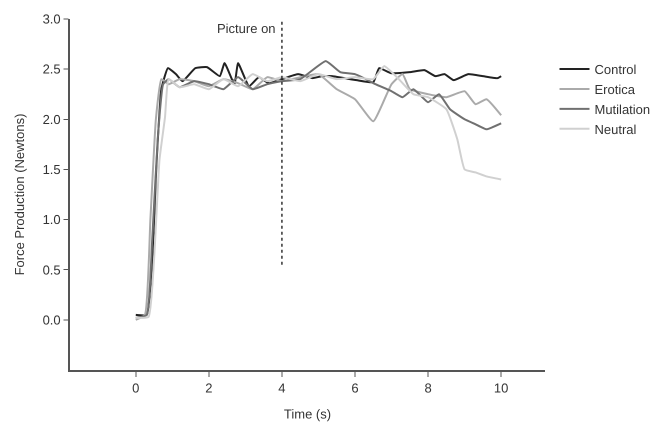 Image resolution: width=668 pixels, height=431 pixels. What do you see at coordinates (51, 270) in the screenshot?
I see `y-tick-label: 0.5` at bounding box center [51, 270].